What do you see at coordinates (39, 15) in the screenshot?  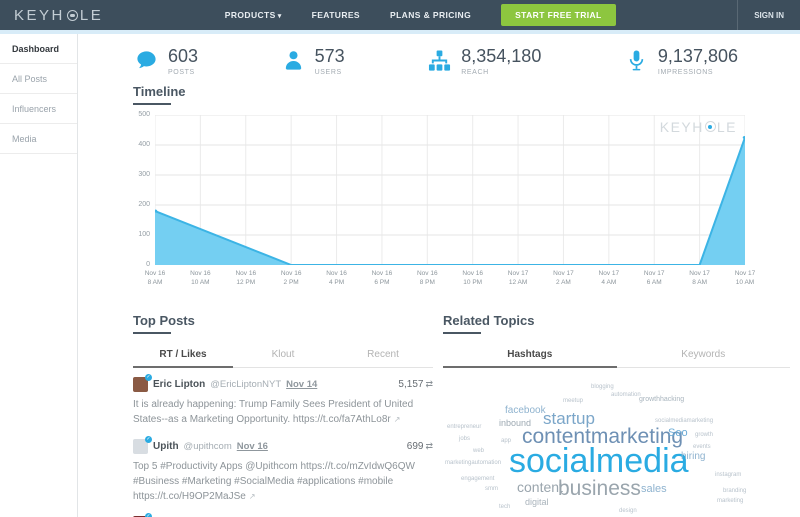 I see `logo-text-left: KEYH` at bounding box center [39, 15].